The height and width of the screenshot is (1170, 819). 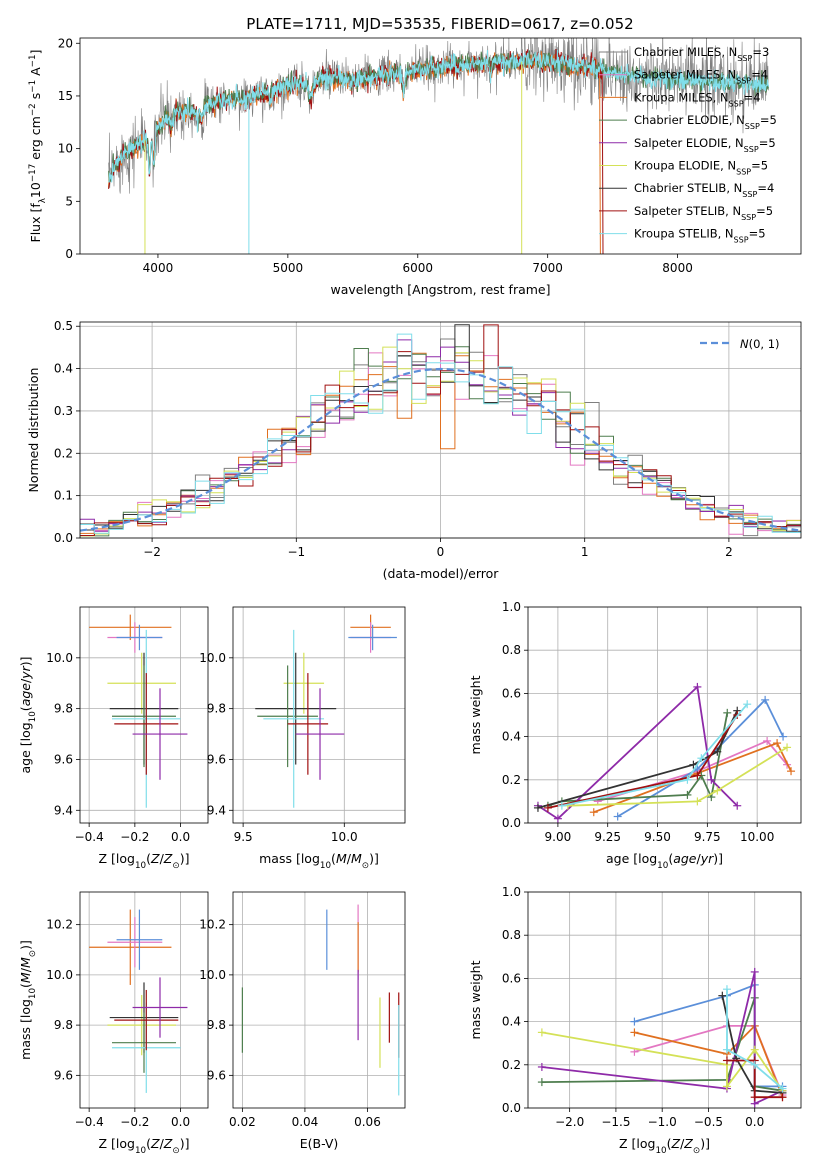 I want to click on x-tick-label: 0.02, so click(x=242, y=1122).